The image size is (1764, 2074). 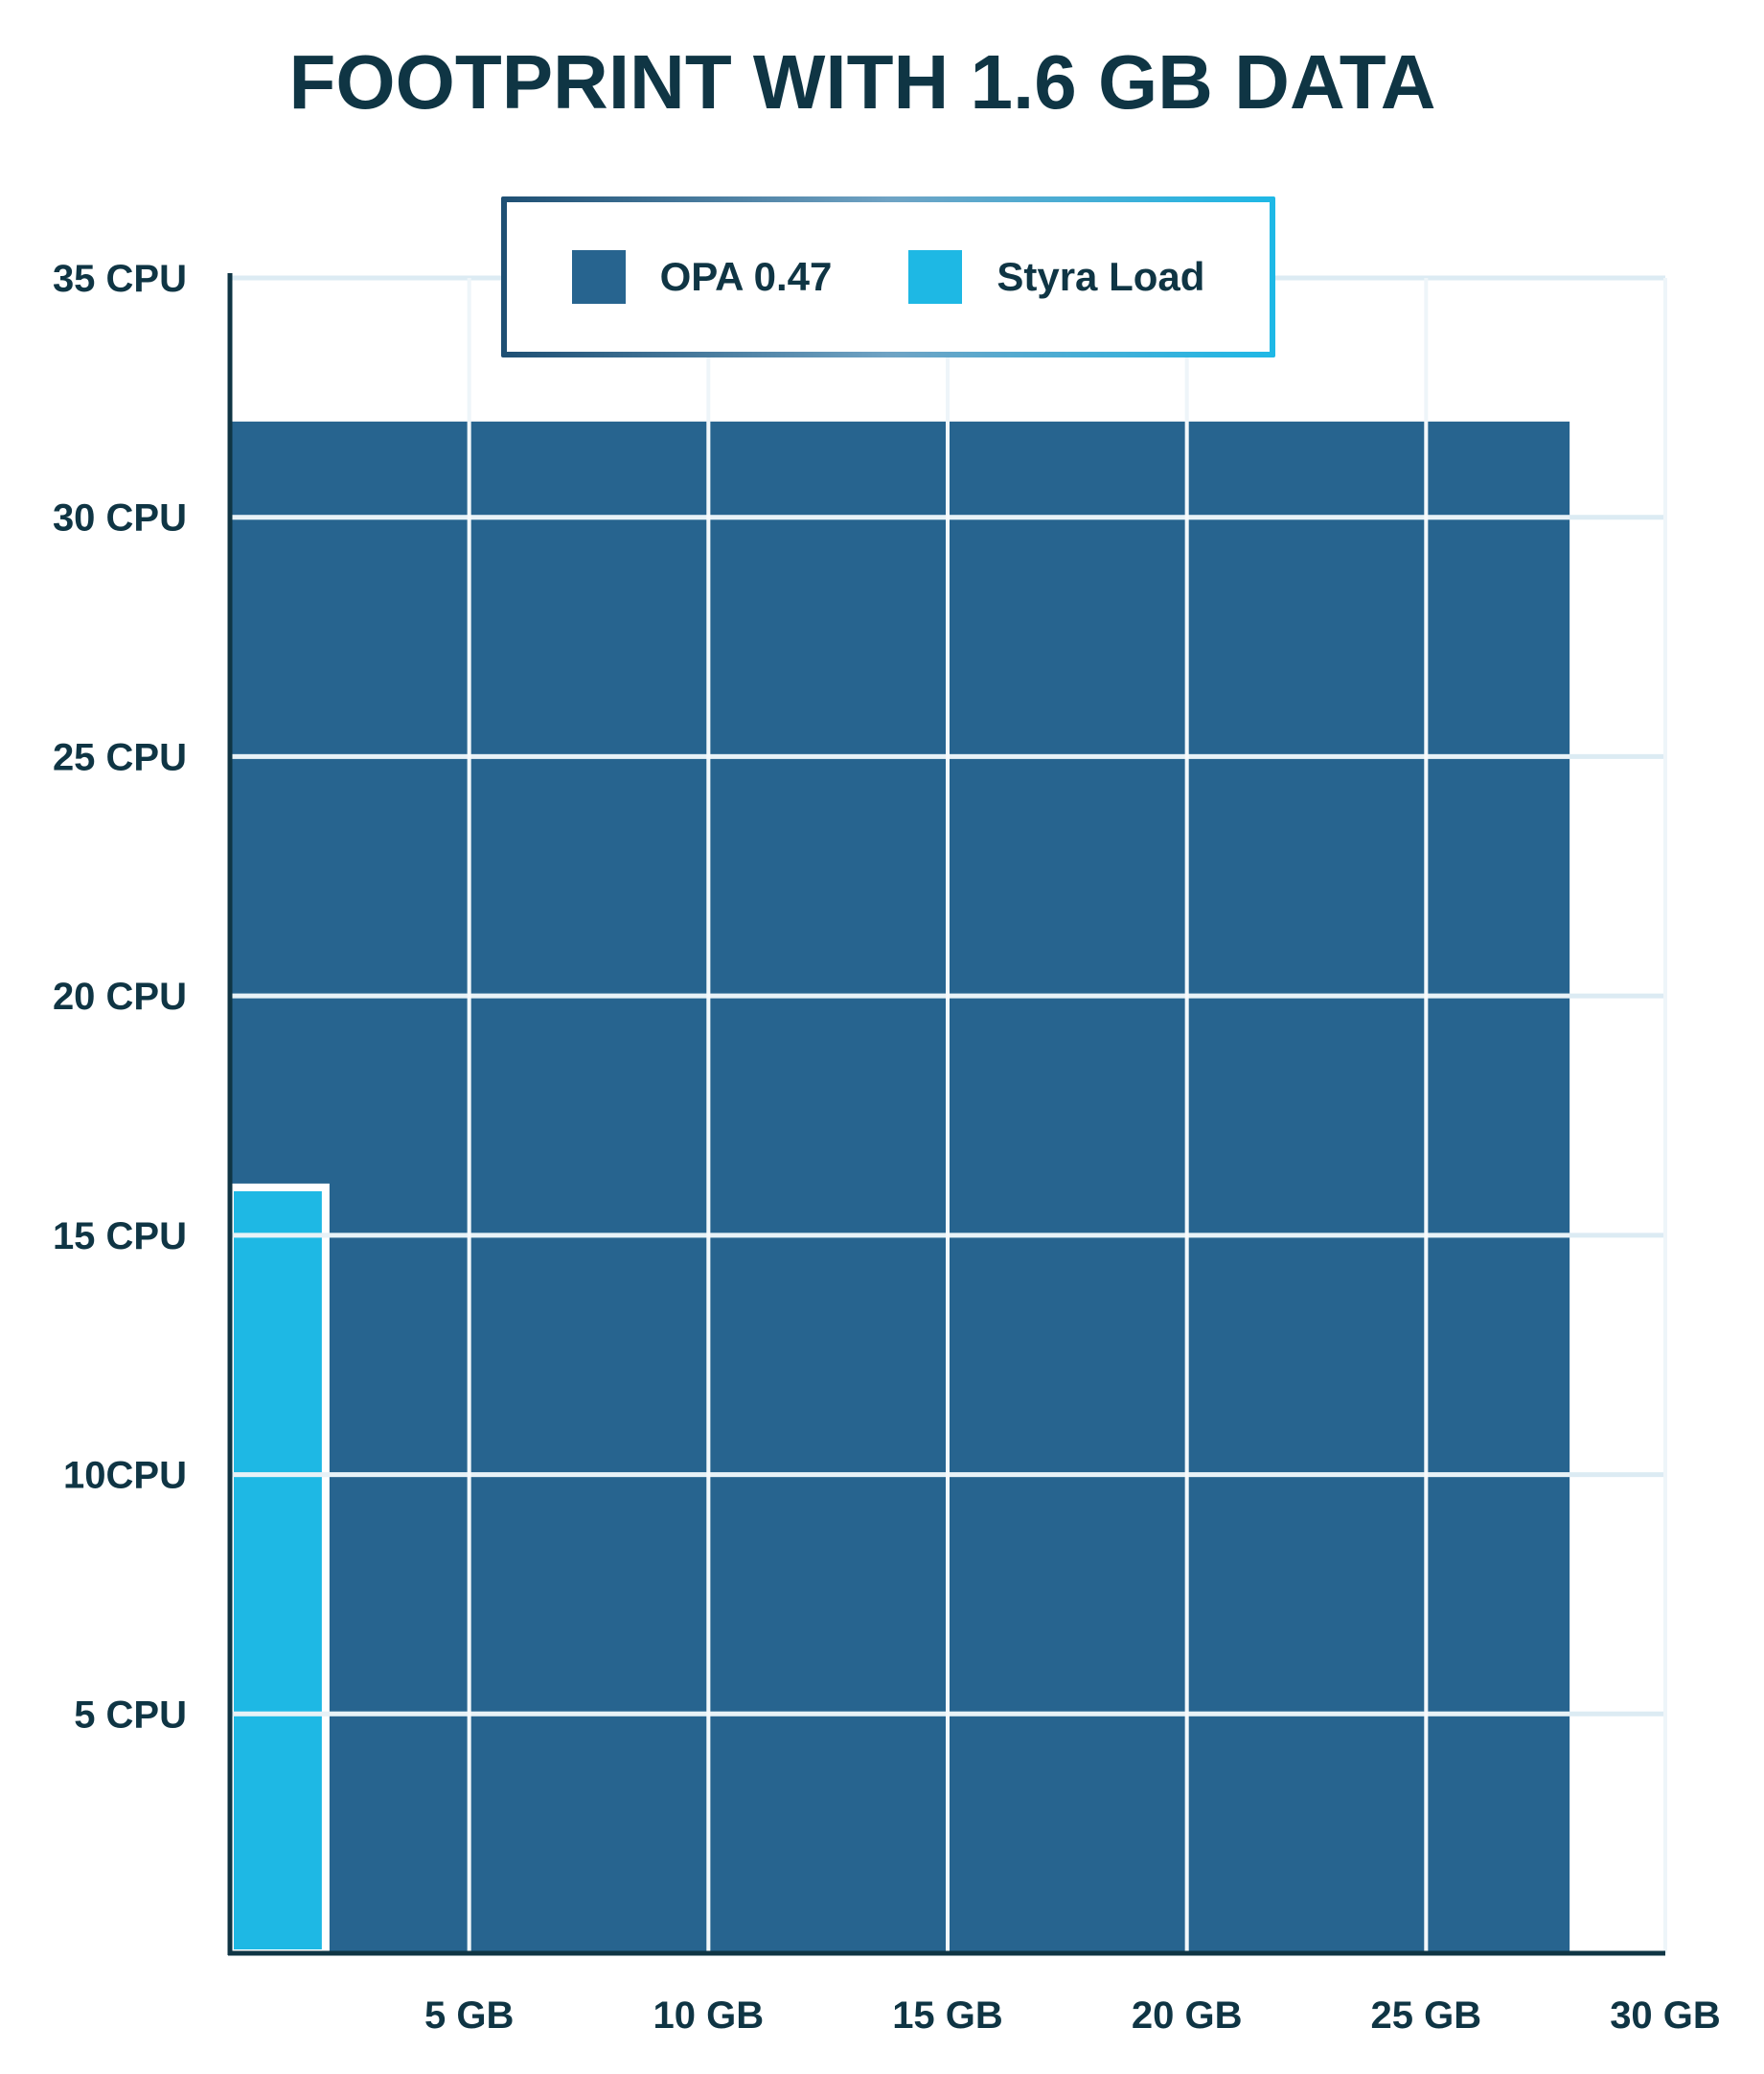 I want to click on legend-label-opa: OPA 0.47, so click(x=746, y=276).